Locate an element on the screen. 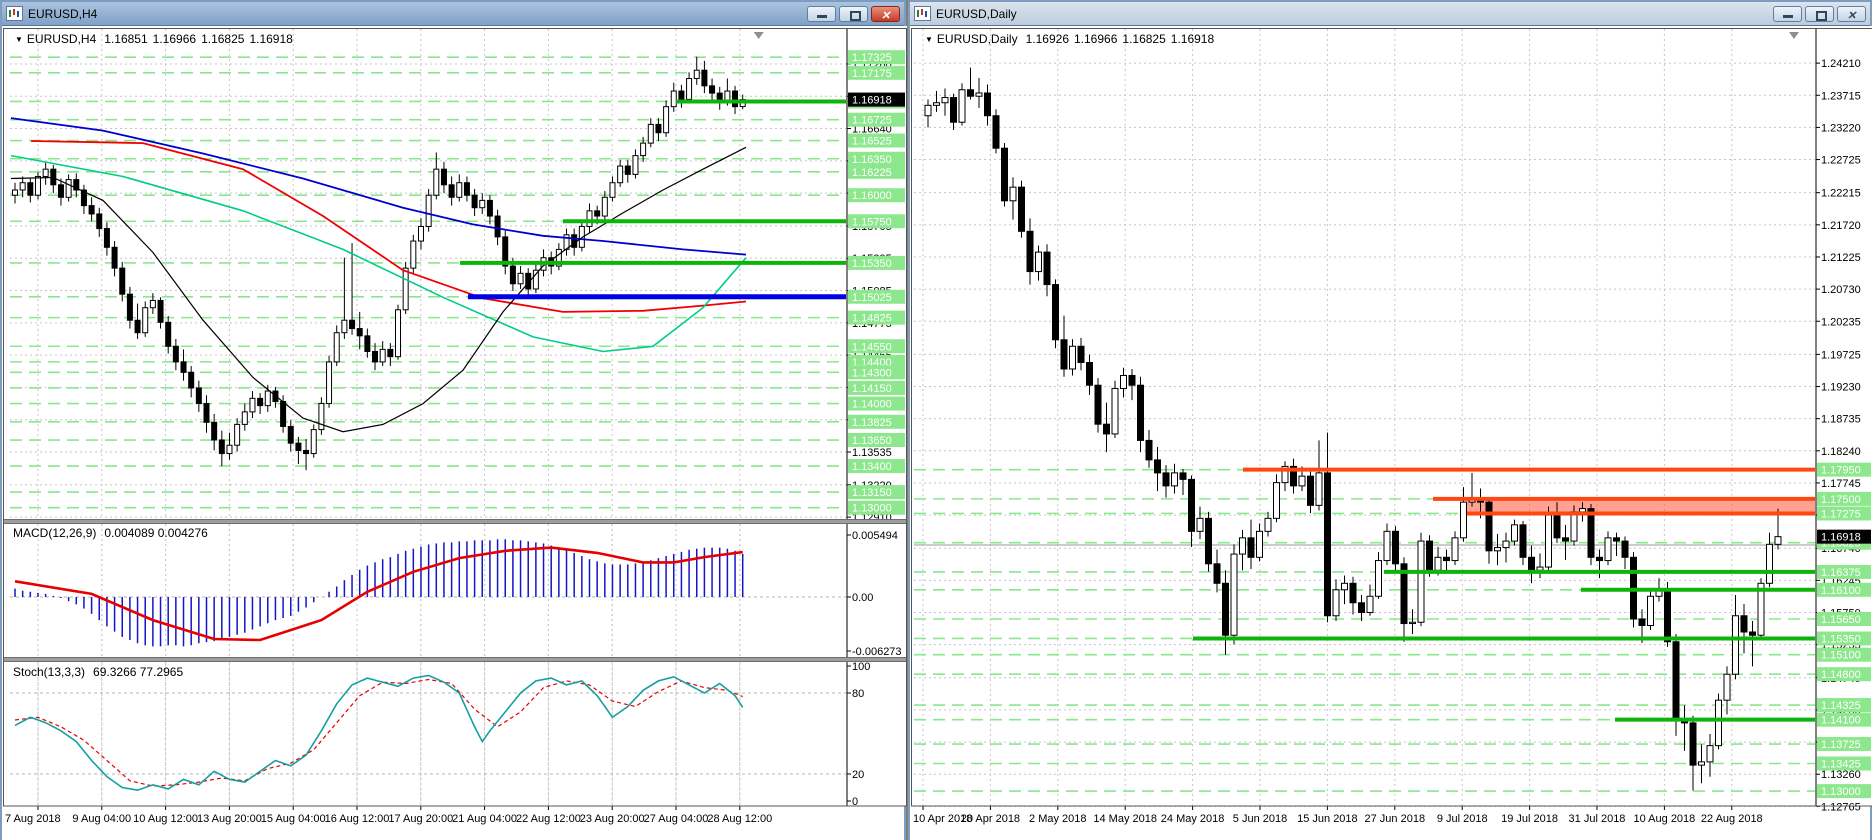 This screenshot has width=1872, height=840. svg-text: 19 Jul 2018 is located at coordinates (1529, 819).